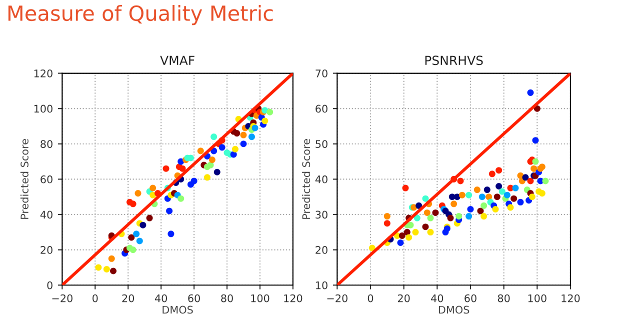  What do you see at coordinates (43, 108) in the screenshot?
I see `y-tick-label: 100` at bounding box center [43, 108].